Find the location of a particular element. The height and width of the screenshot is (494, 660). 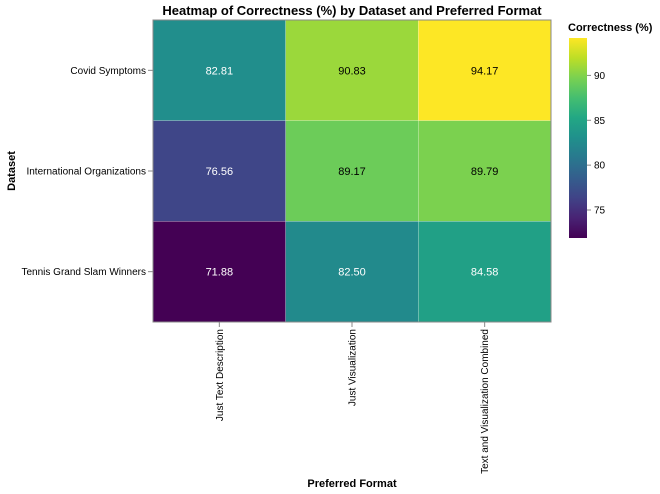

cell-value-label: 94.17 is located at coordinates (485, 71).